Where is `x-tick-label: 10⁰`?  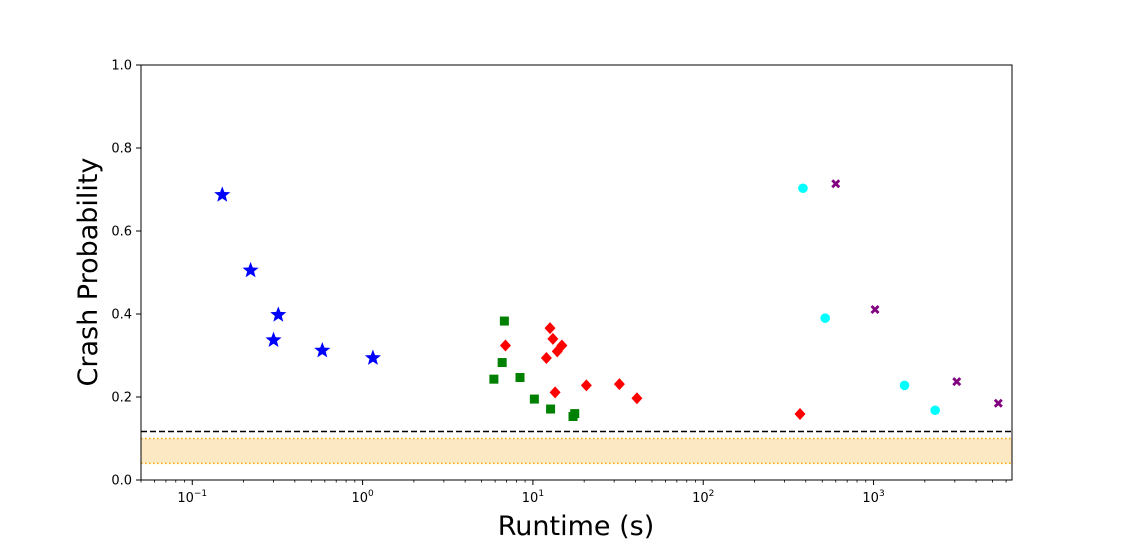 x-tick-label: 10⁰ is located at coordinates (362, 497).